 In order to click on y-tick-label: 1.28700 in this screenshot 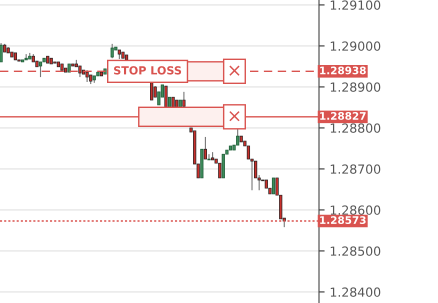, I will do `click(355, 169)`.